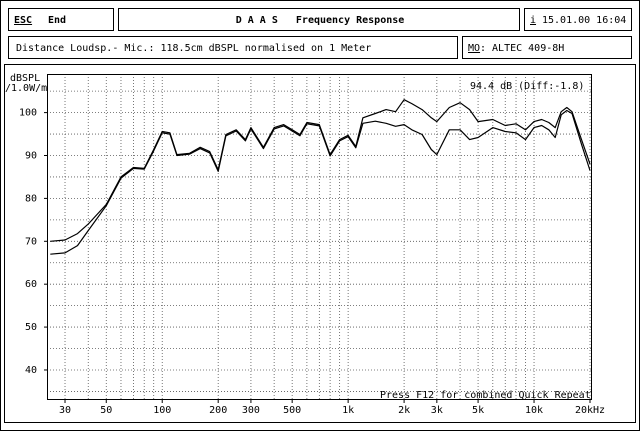 The image size is (640, 431). What do you see at coordinates (31, 370) in the screenshot?
I see `y-tick-label: 40` at bounding box center [31, 370].